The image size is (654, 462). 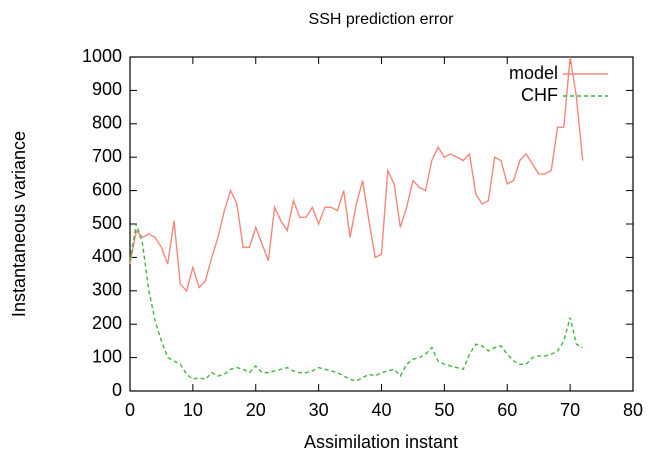 What do you see at coordinates (107, 356) in the screenshot?
I see `y-tick-label: 100` at bounding box center [107, 356].